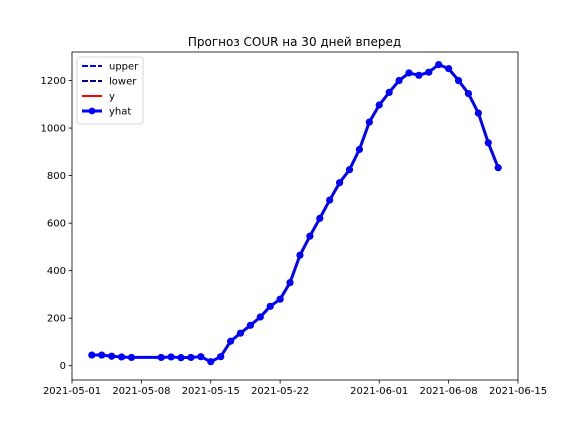 The height and width of the screenshot is (432, 576). What do you see at coordinates (379, 391) in the screenshot?
I see `x-tick-label-4: 2021-06-01` at bounding box center [379, 391].